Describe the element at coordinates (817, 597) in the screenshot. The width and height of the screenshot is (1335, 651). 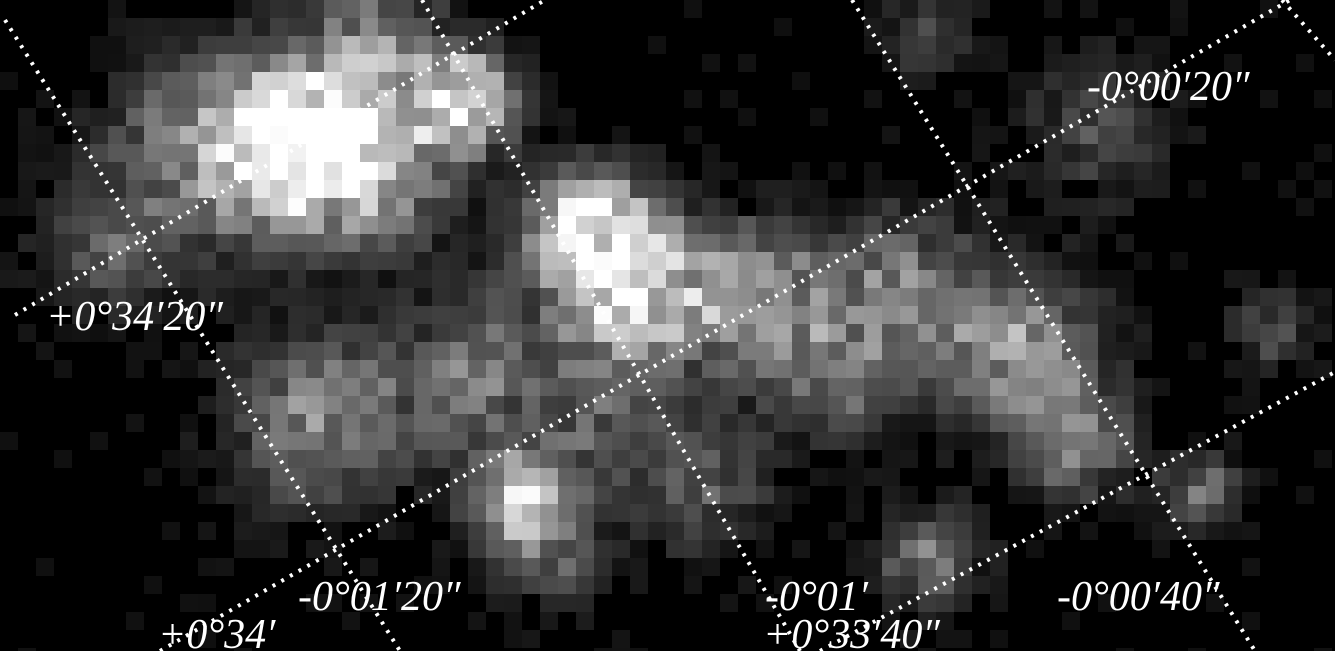
I see `longitude-label: -0°01′` at that location.